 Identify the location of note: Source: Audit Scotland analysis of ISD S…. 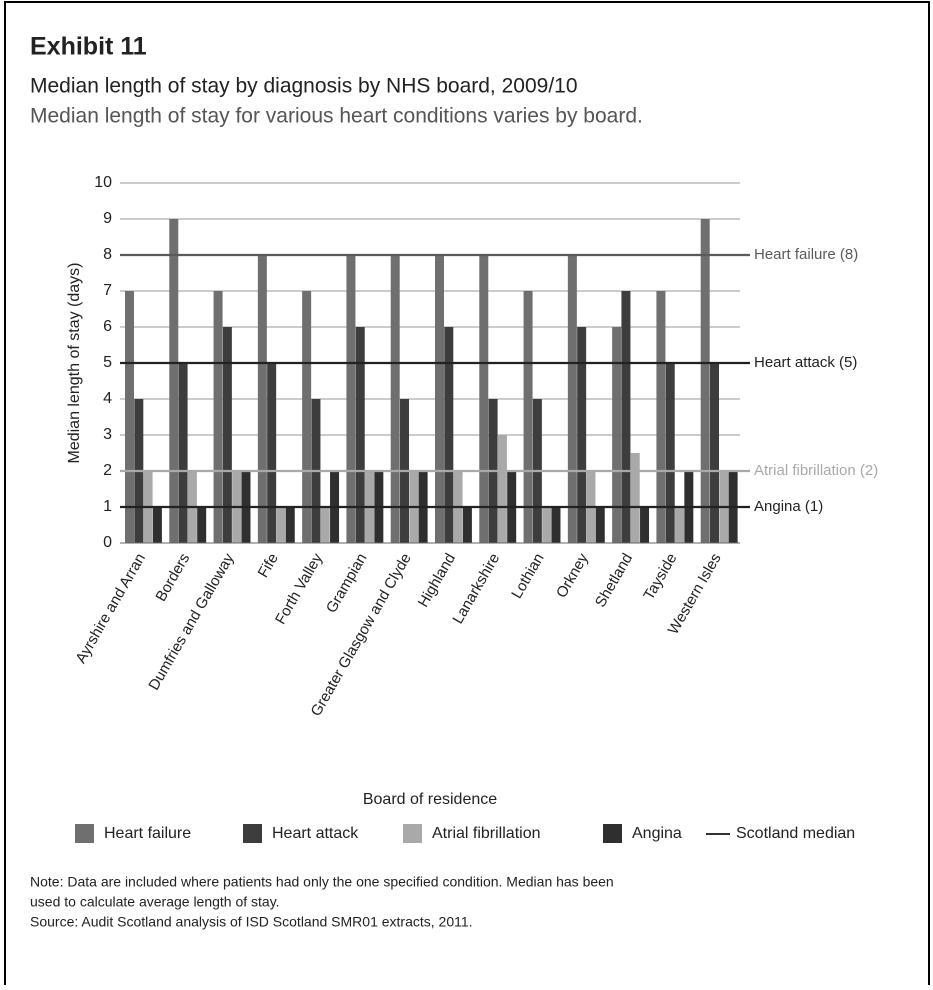
(251, 922).